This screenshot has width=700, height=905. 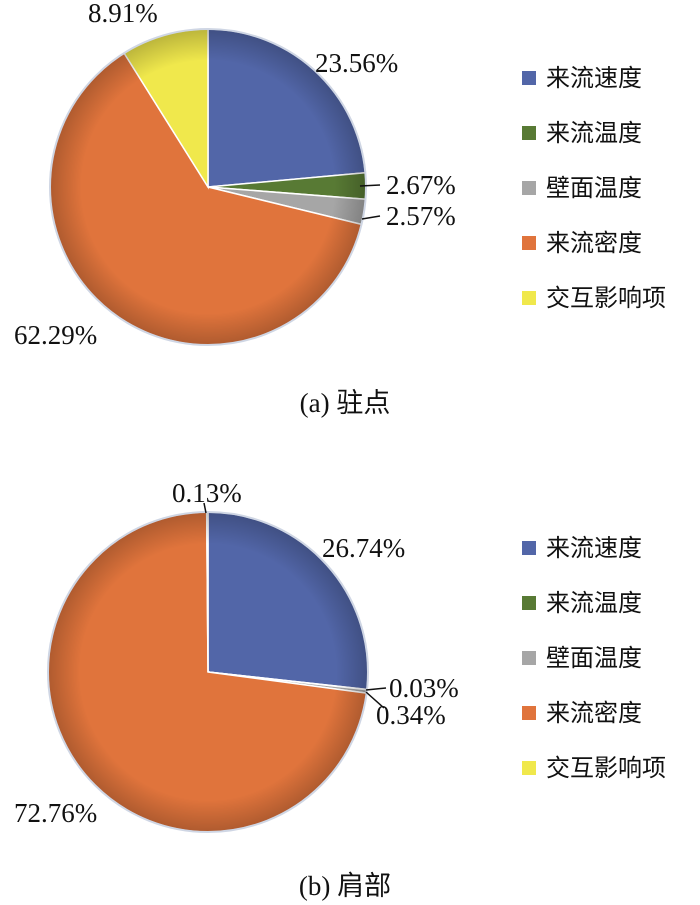 What do you see at coordinates (345, 886) in the screenshot?
I see `caption-b: (b) 肩部` at bounding box center [345, 886].